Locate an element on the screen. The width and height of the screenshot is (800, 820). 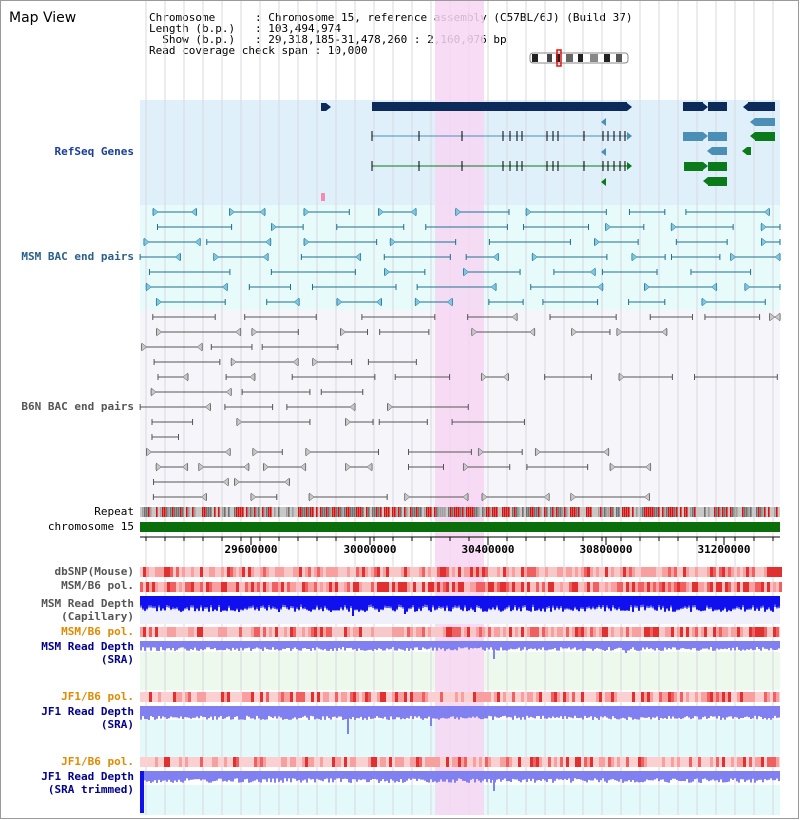
refseq-genes is located at coordinates (548, 151).